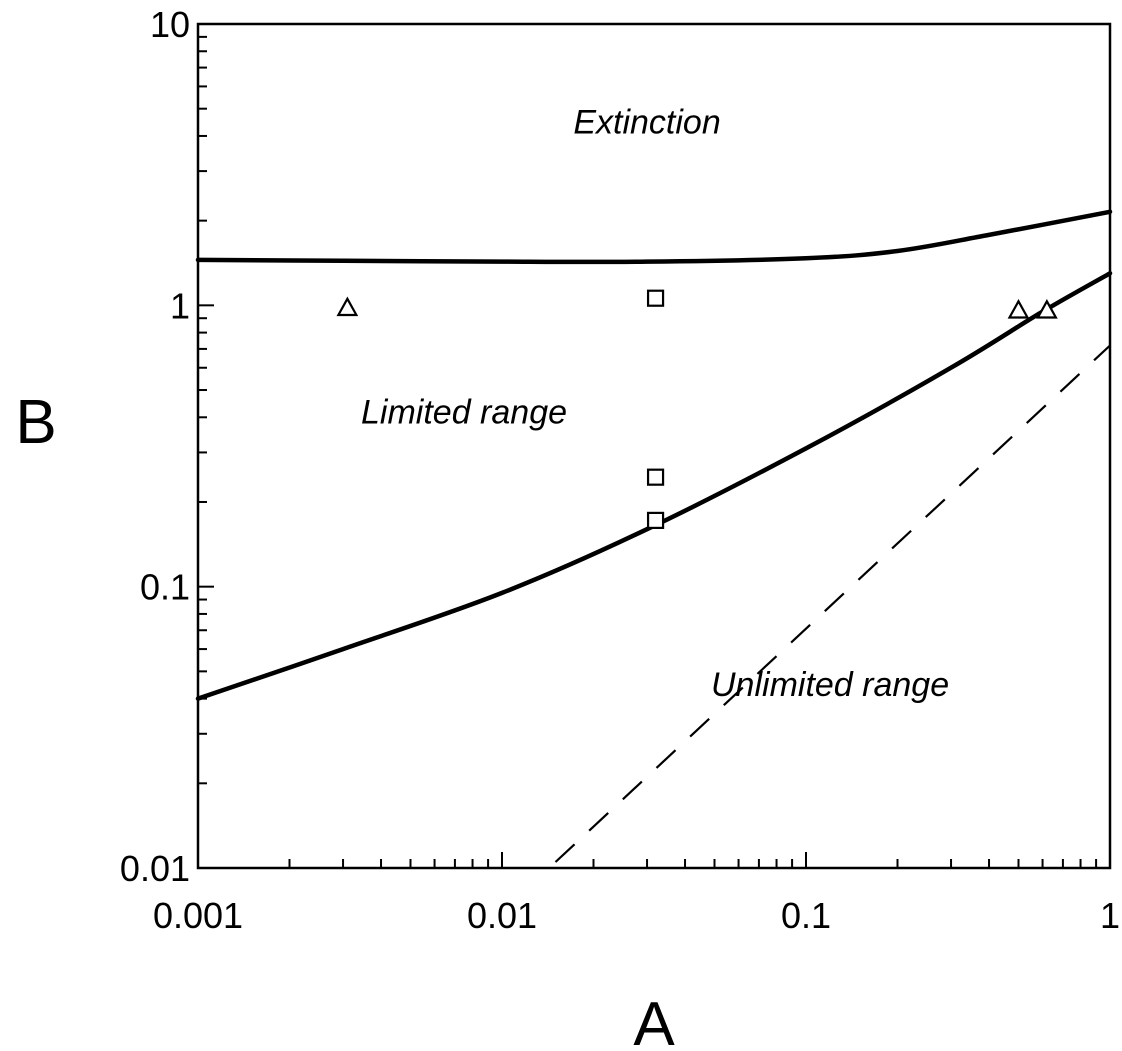 This screenshot has width=1122, height=1051. I want to click on region-label: Extinction, so click(646, 123).